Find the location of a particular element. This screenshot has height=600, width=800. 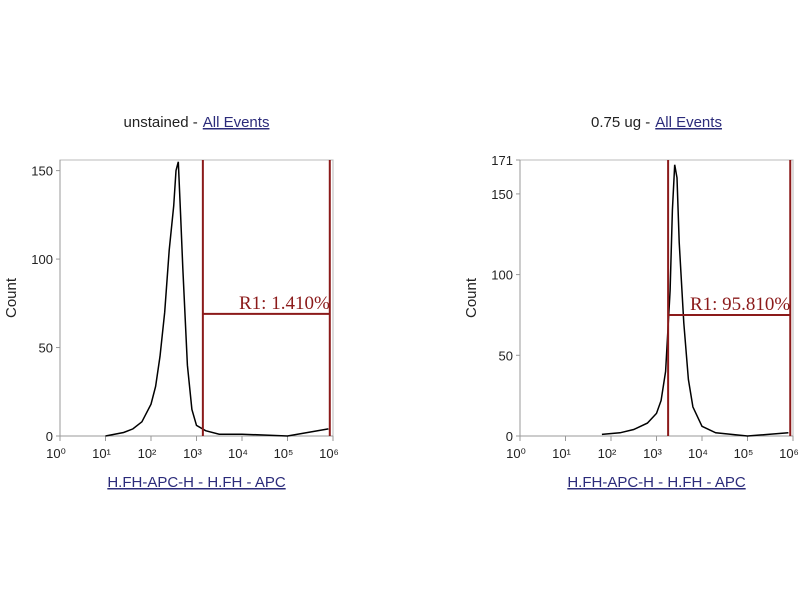

gate-label: R1: 1.410% is located at coordinates (284, 303).